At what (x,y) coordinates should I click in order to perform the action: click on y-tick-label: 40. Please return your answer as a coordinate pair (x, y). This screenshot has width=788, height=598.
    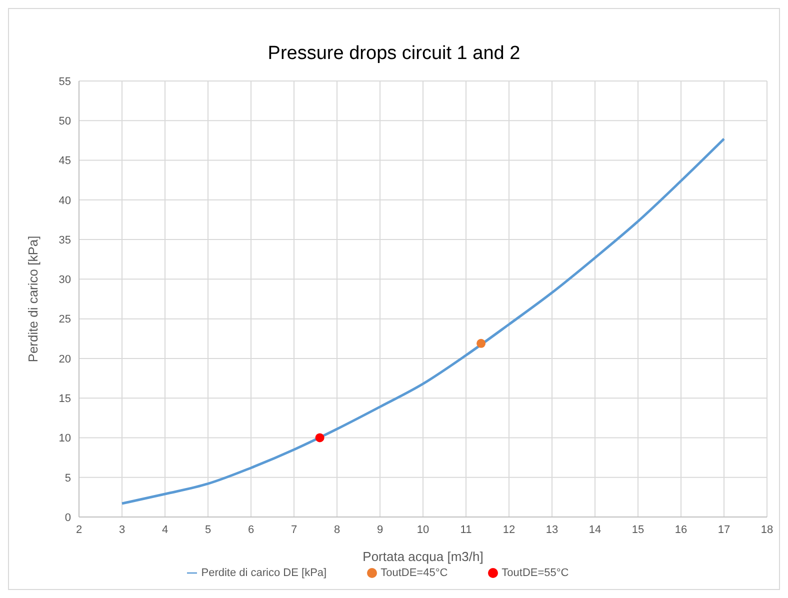
    Looking at the image, I should click on (64, 200).